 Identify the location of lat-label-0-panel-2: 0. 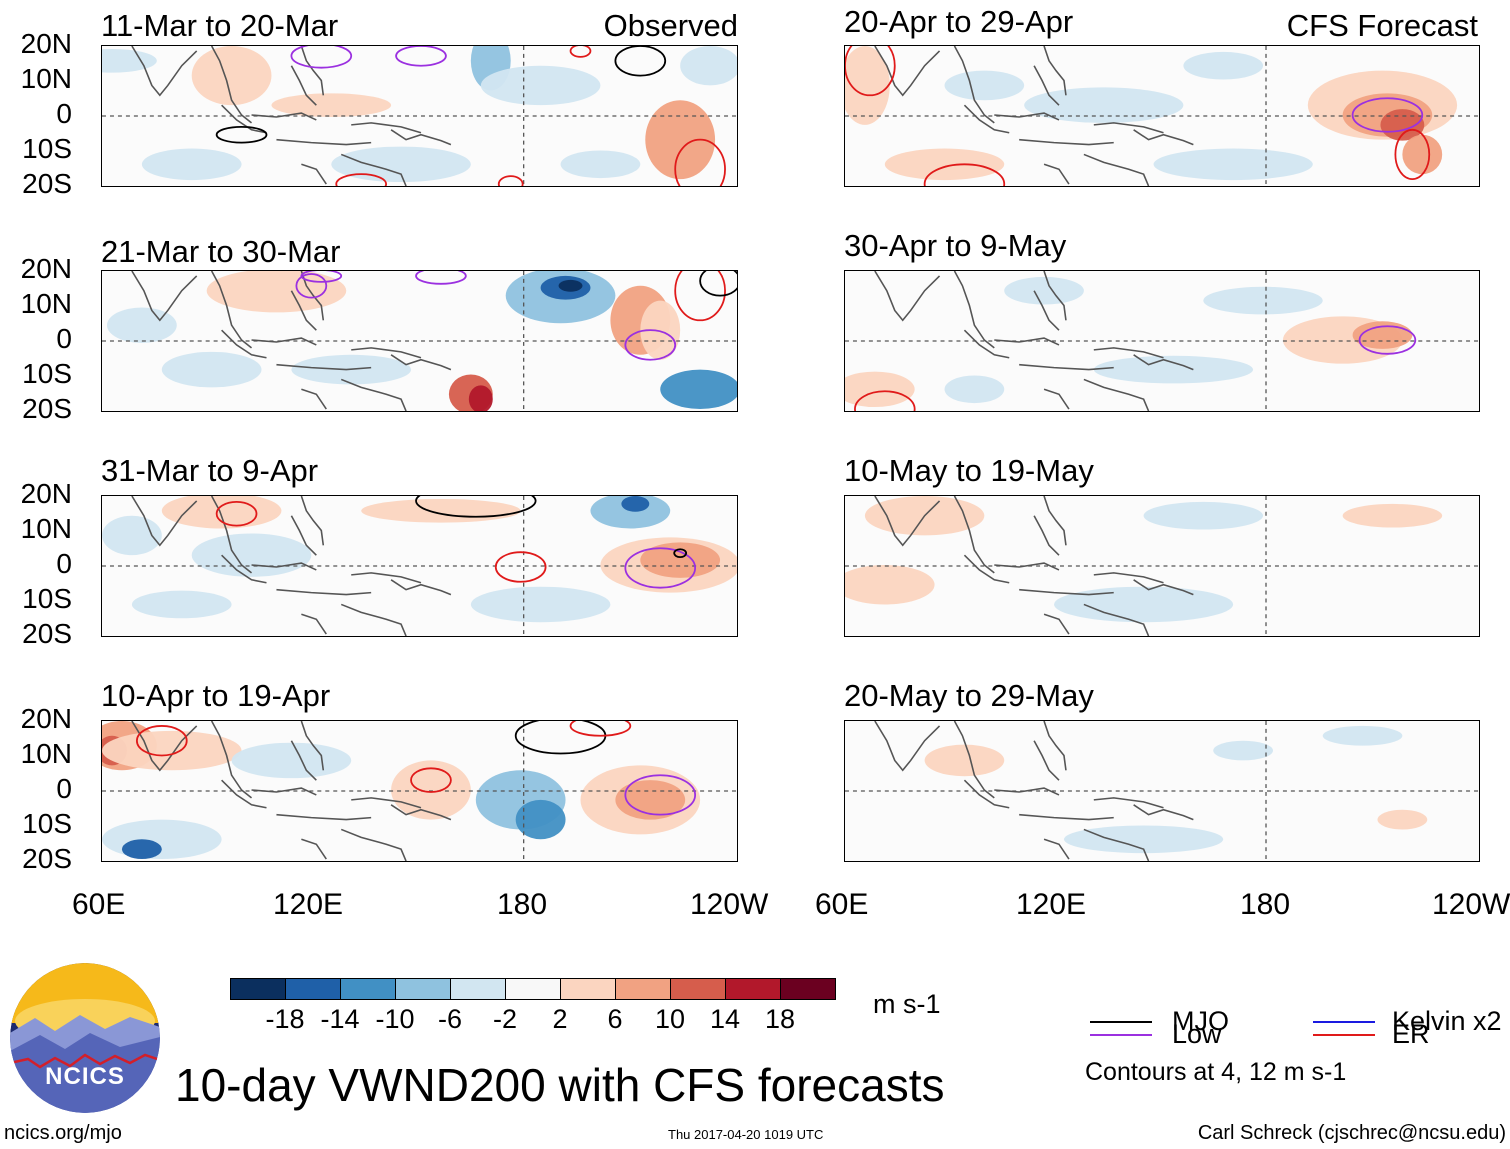
(64, 338).